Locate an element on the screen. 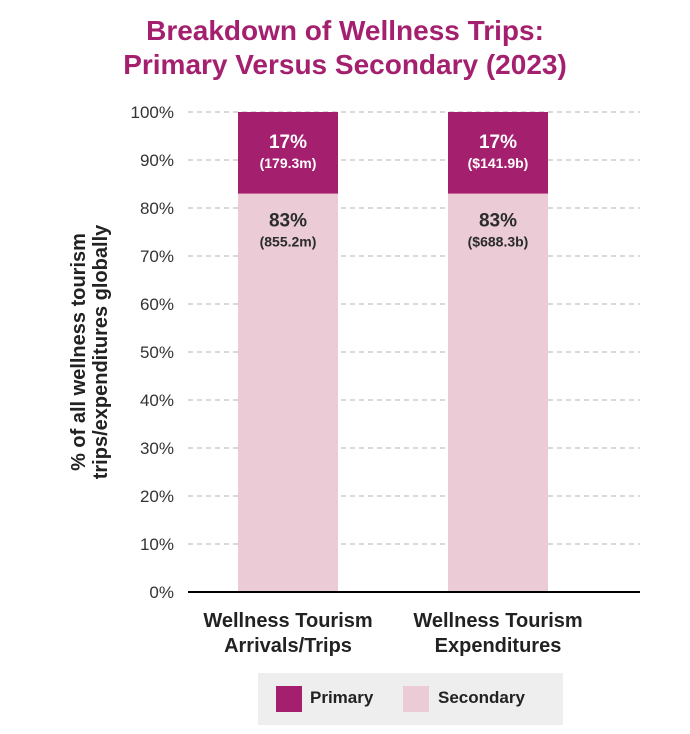  x-category-label: Expenditures is located at coordinates (498, 646).